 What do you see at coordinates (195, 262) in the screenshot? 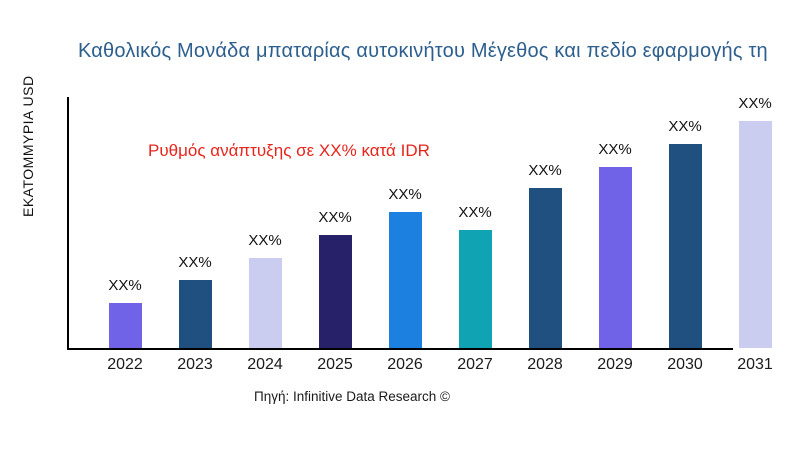
I see `bar-value-label-2023: XX%` at bounding box center [195, 262].